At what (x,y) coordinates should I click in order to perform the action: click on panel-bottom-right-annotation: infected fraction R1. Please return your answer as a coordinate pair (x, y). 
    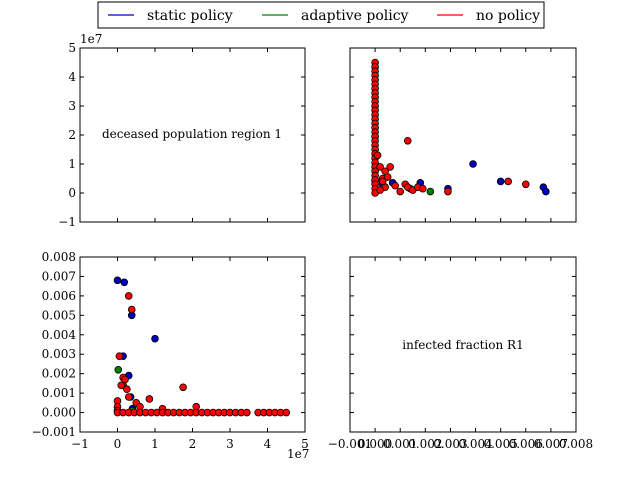
    Looking at the image, I should click on (462, 345).